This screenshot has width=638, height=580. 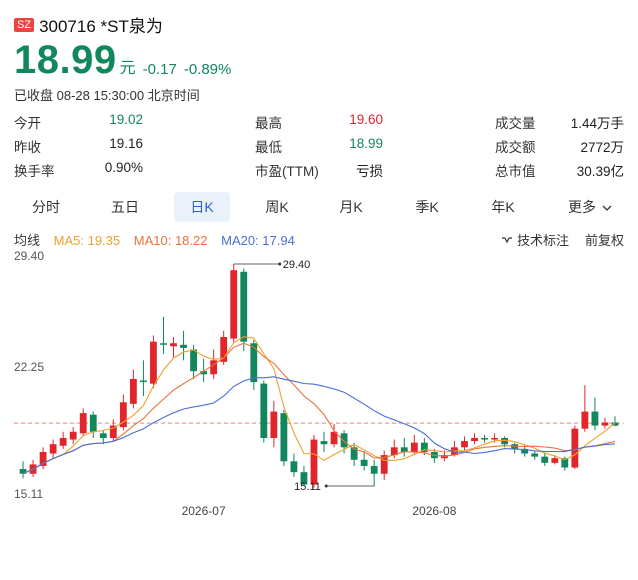 I want to click on chevron-down-icon, so click(x=607, y=208).